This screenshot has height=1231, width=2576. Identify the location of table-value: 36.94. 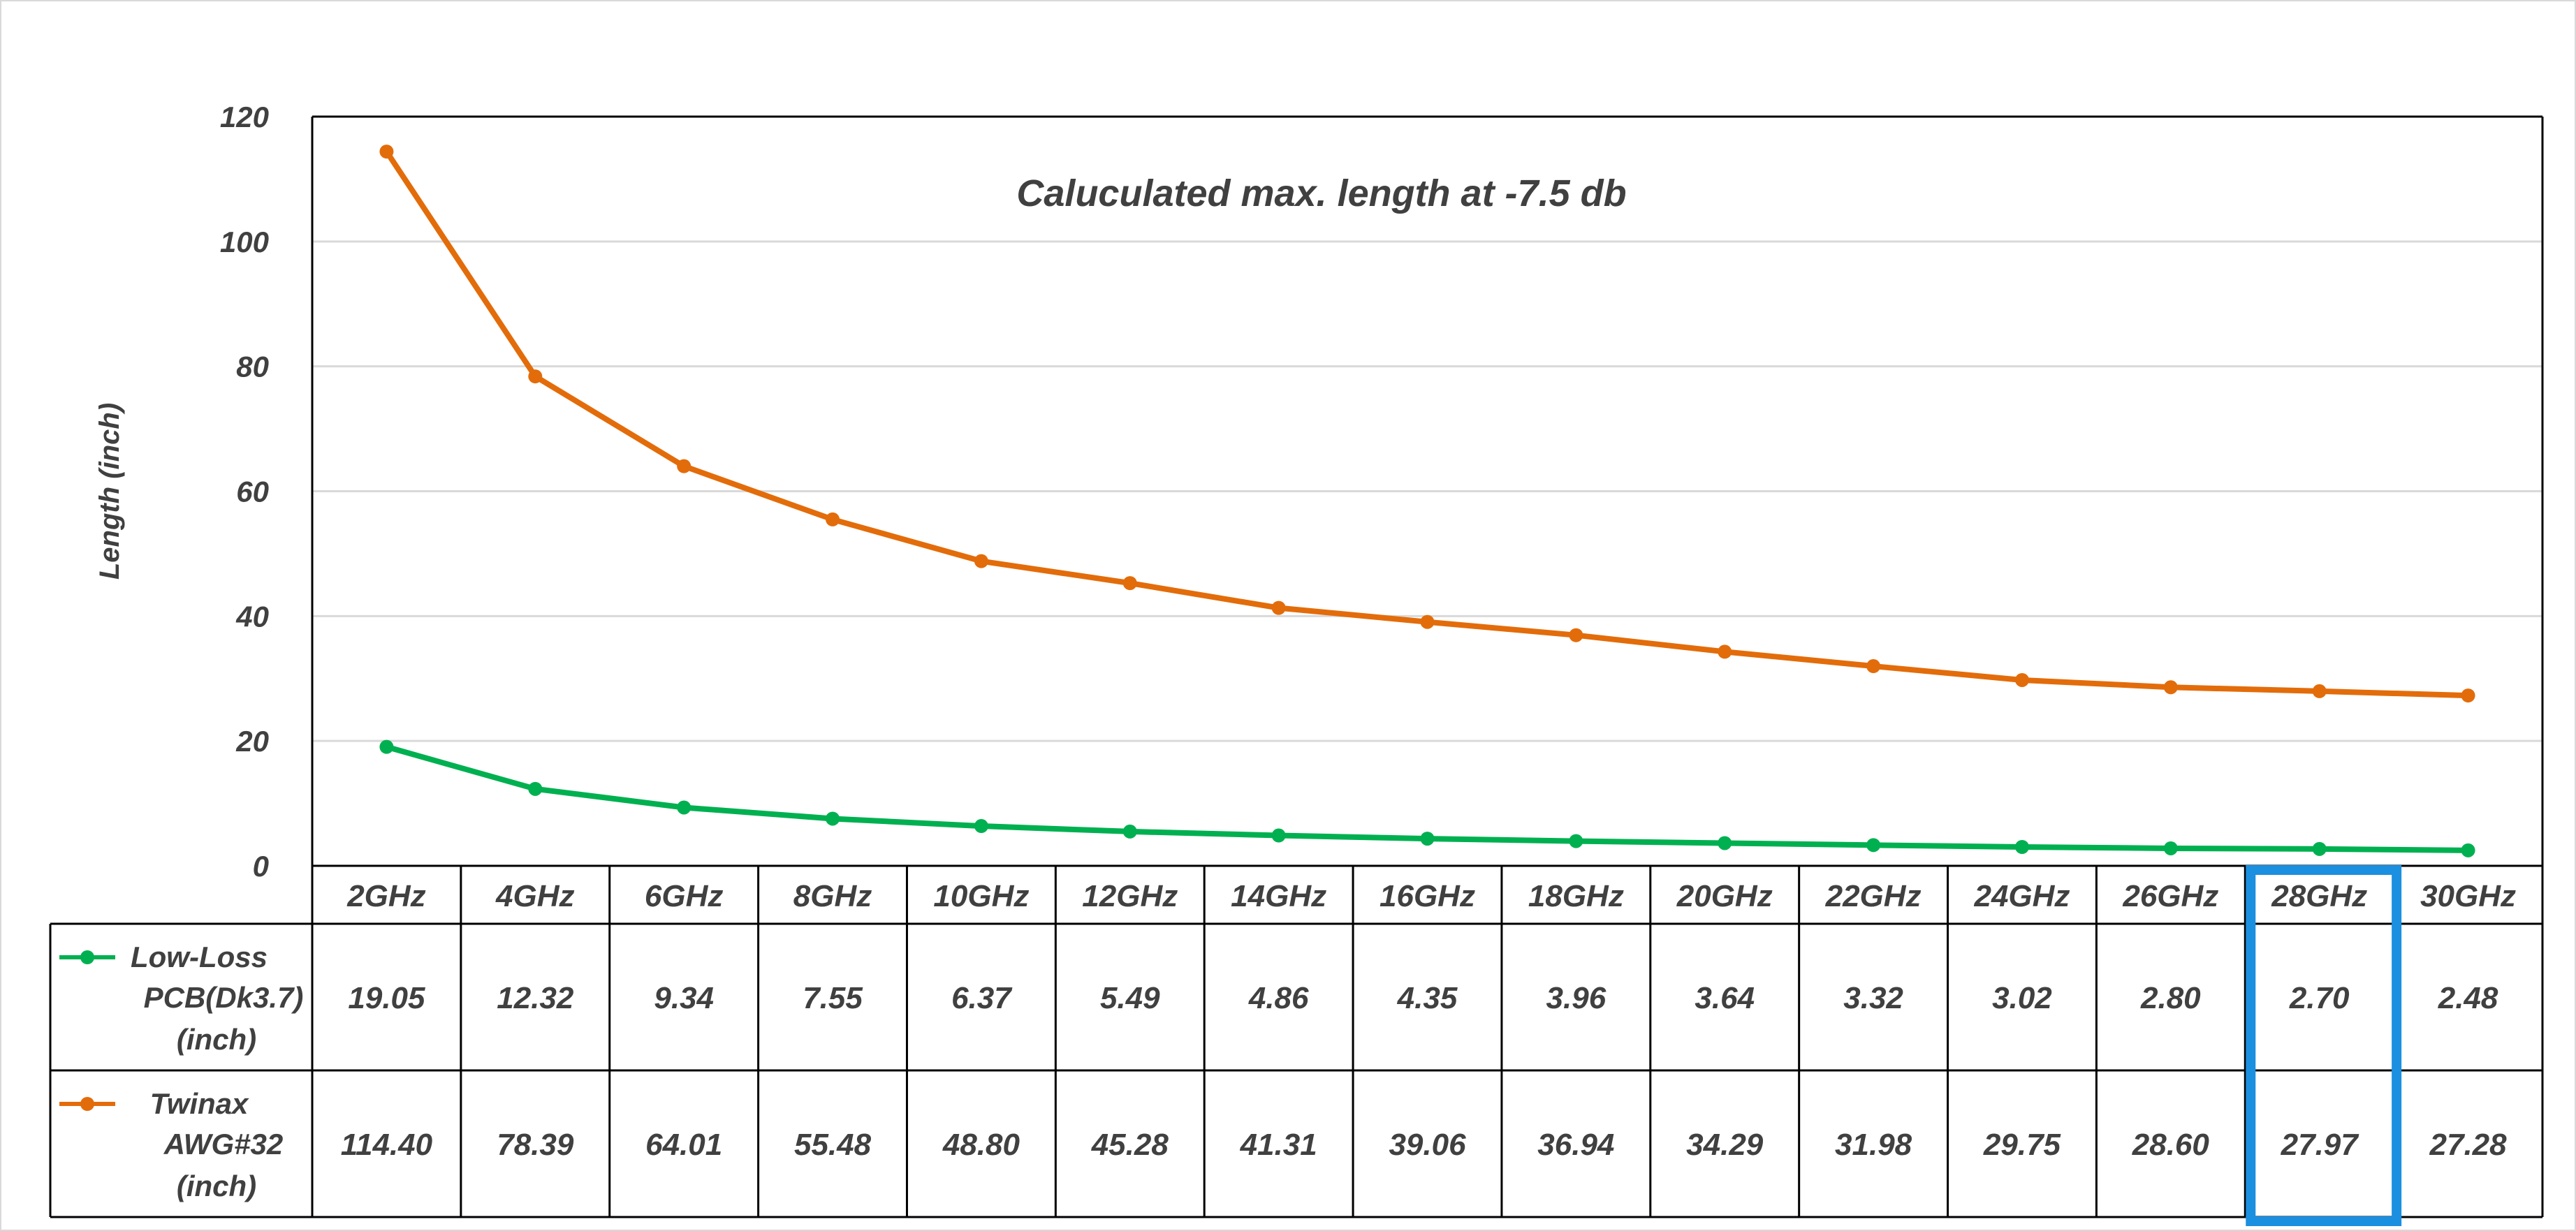
(1575, 1145).